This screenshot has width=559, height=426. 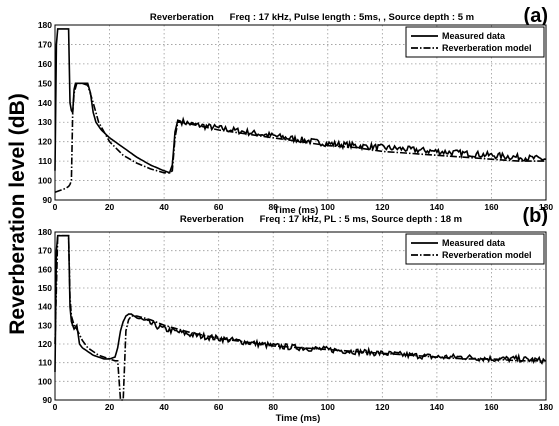 I want to click on panel-a-y-tick-label: 130, so click(x=45, y=122).